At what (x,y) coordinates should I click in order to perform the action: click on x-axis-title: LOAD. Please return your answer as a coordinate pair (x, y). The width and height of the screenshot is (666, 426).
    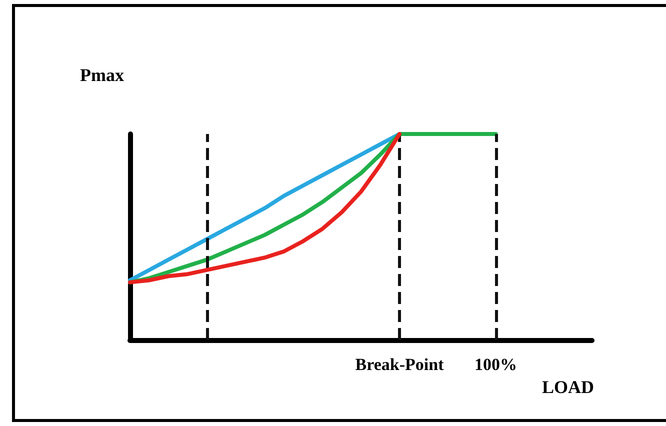
    Looking at the image, I should click on (568, 387).